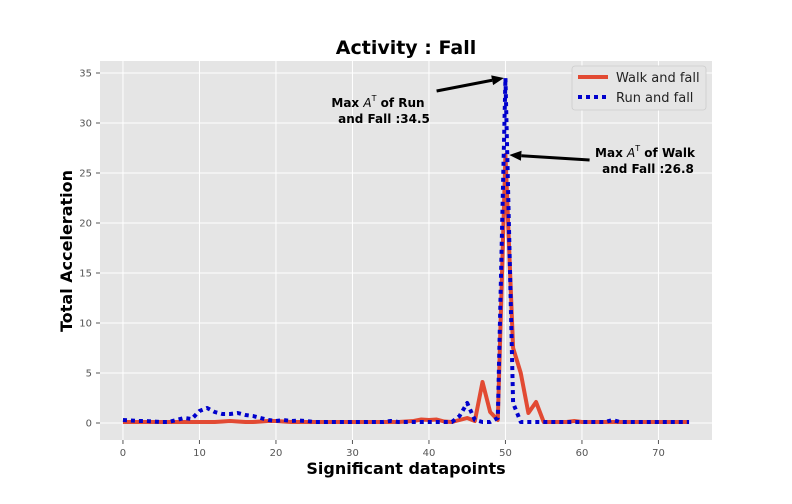  What do you see at coordinates (658, 78) in the screenshot?
I see `legend-walk-label: Walk and fall` at bounding box center [658, 78].